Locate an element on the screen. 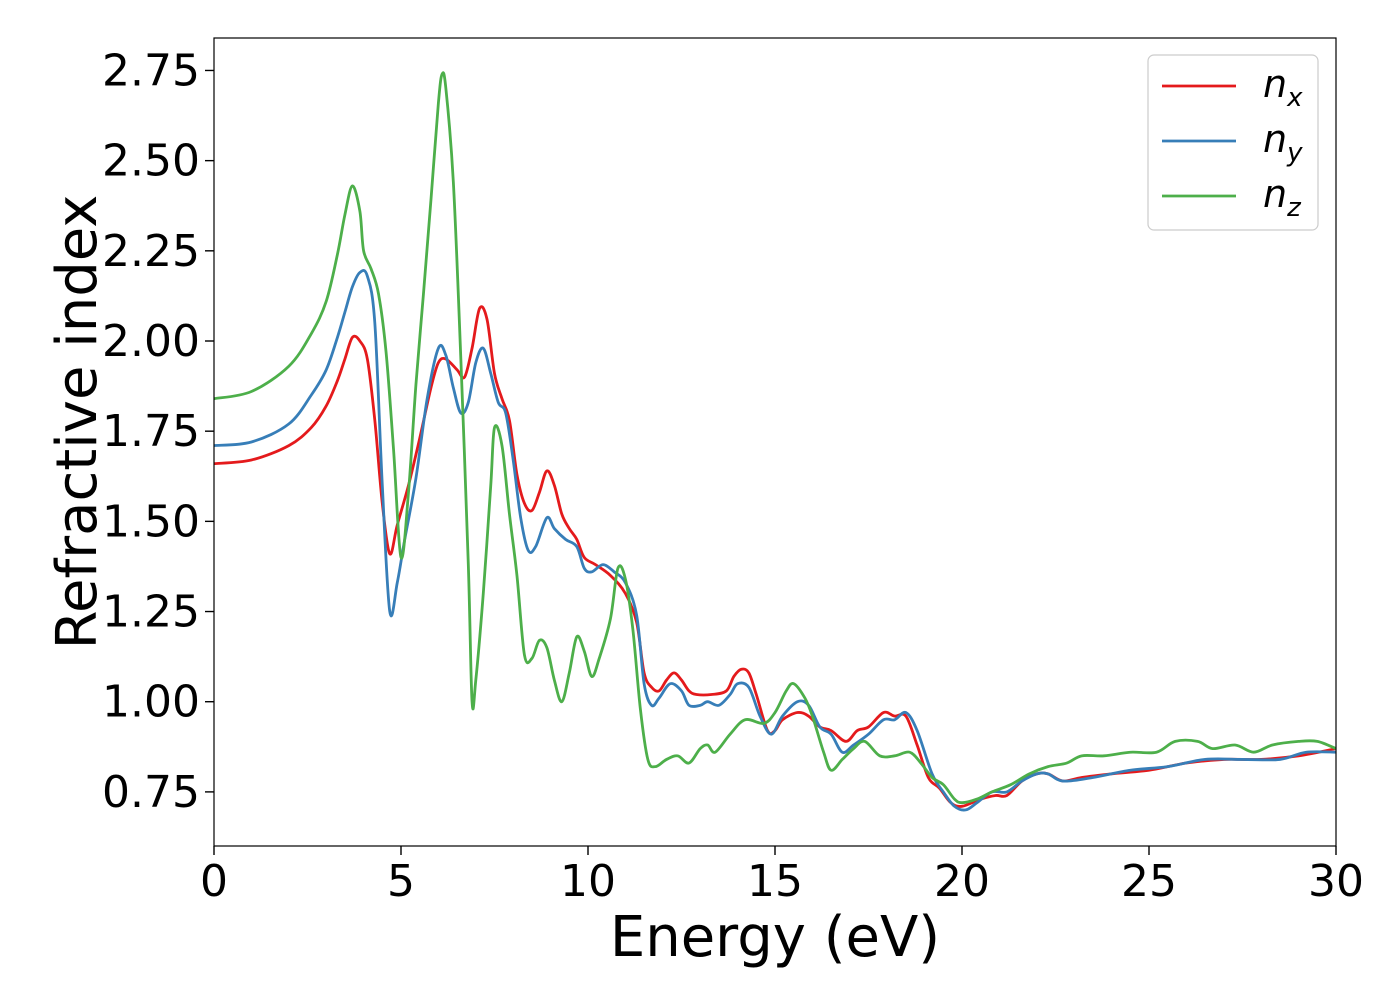  x-axis-ticks: 0 5 10 15 20 25 30 is located at coordinates (782, 876).